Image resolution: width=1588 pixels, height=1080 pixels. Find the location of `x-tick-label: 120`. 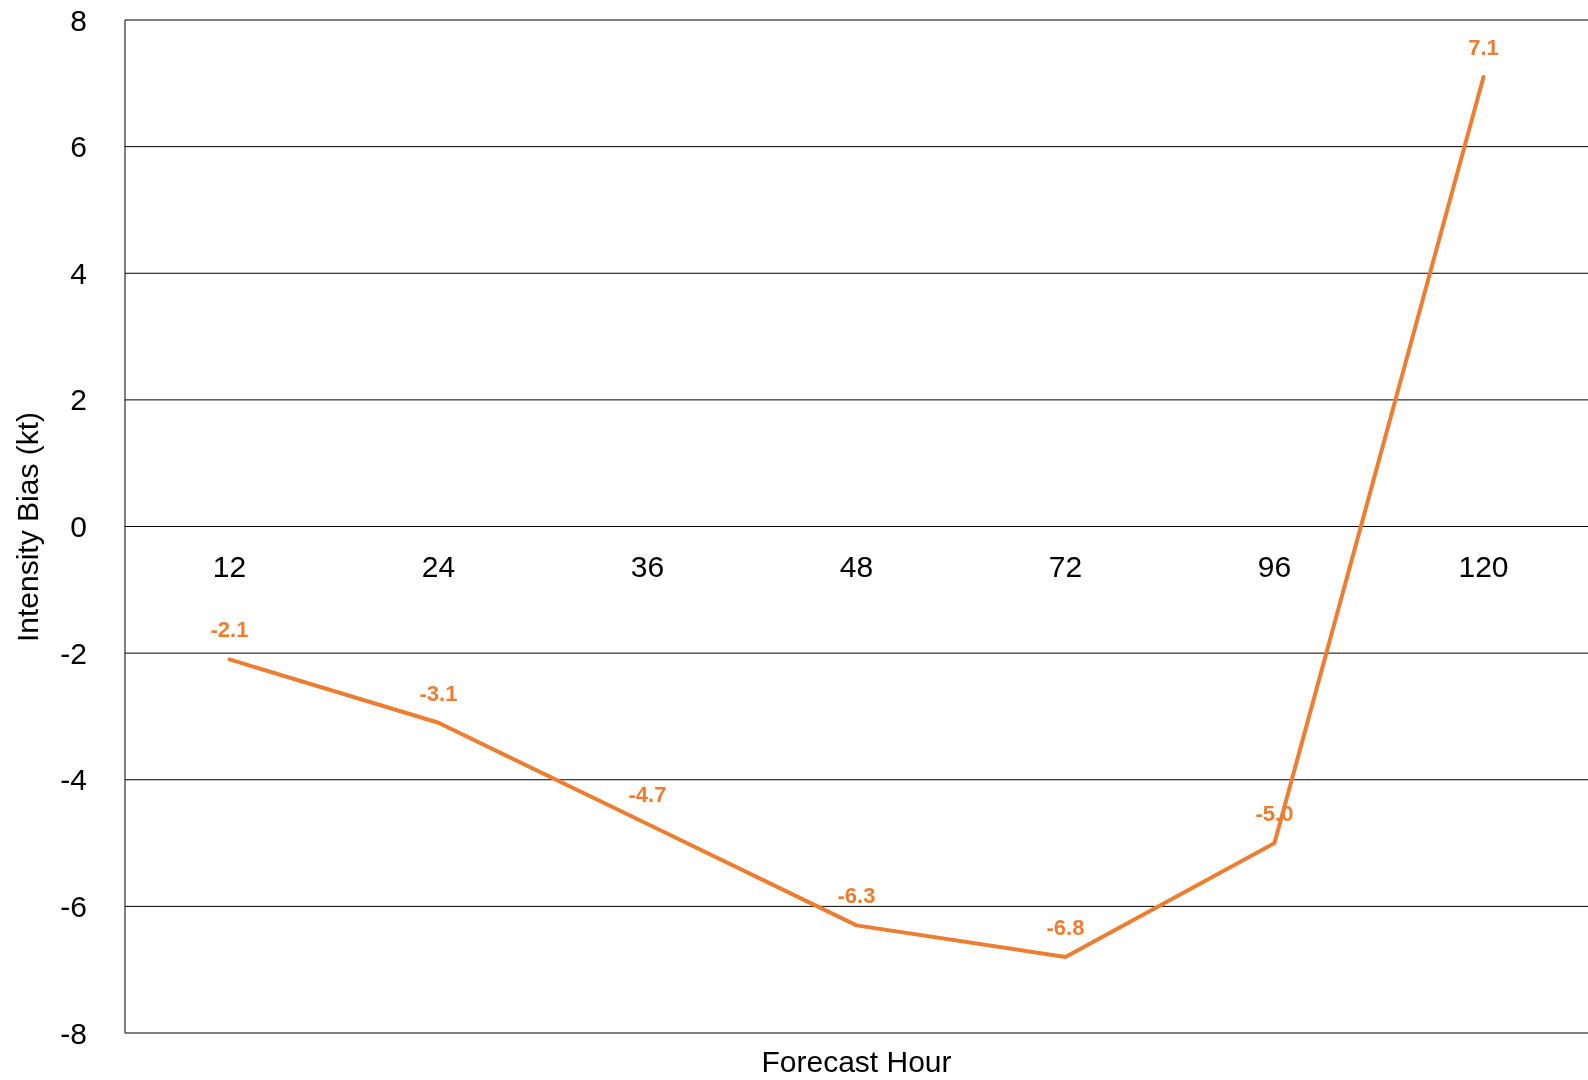

x-tick-label: 120 is located at coordinates (1483, 566).